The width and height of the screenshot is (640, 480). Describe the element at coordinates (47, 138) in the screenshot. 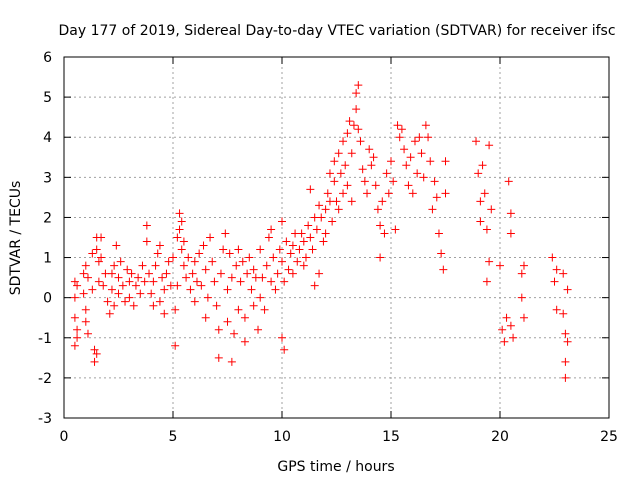

I see `y-tick-label: 4` at that location.